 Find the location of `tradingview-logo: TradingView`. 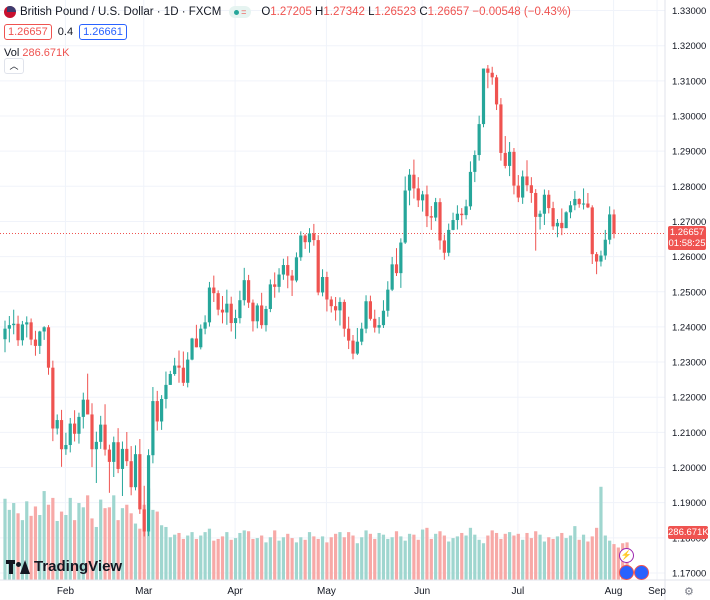

tradingview-logo: TradingView is located at coordinates (64, 566).